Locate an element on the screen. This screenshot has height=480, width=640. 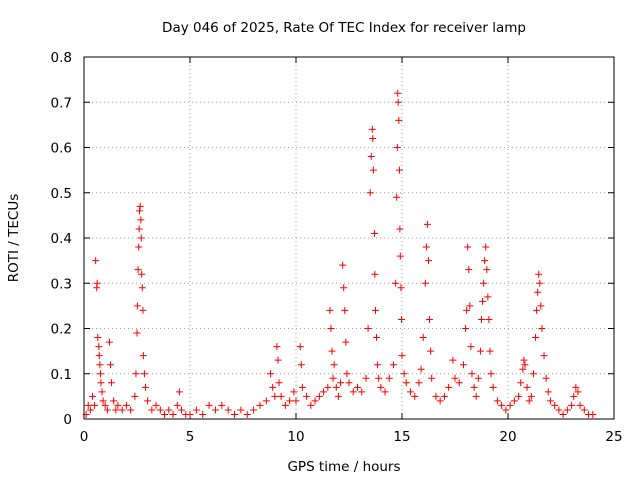
x-axis-label: GPS time / hours is located at coordinates (343, 467).